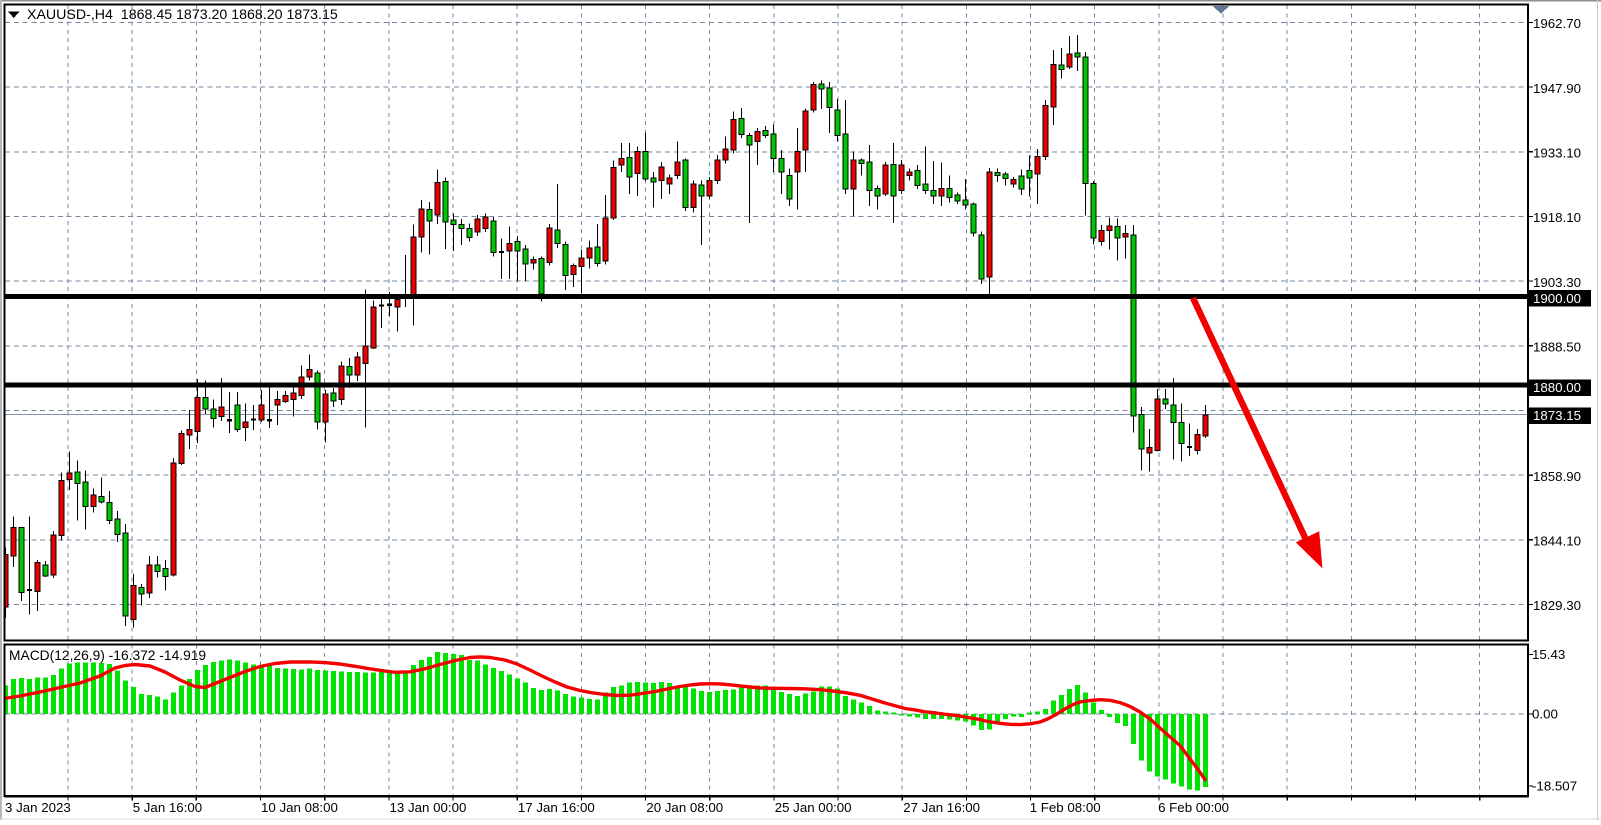 This screenshot has height=825, width=1601. Describe the element at coordinates (1545, 714) in the screenshot. I see `svg-text: 0.00` at that location.